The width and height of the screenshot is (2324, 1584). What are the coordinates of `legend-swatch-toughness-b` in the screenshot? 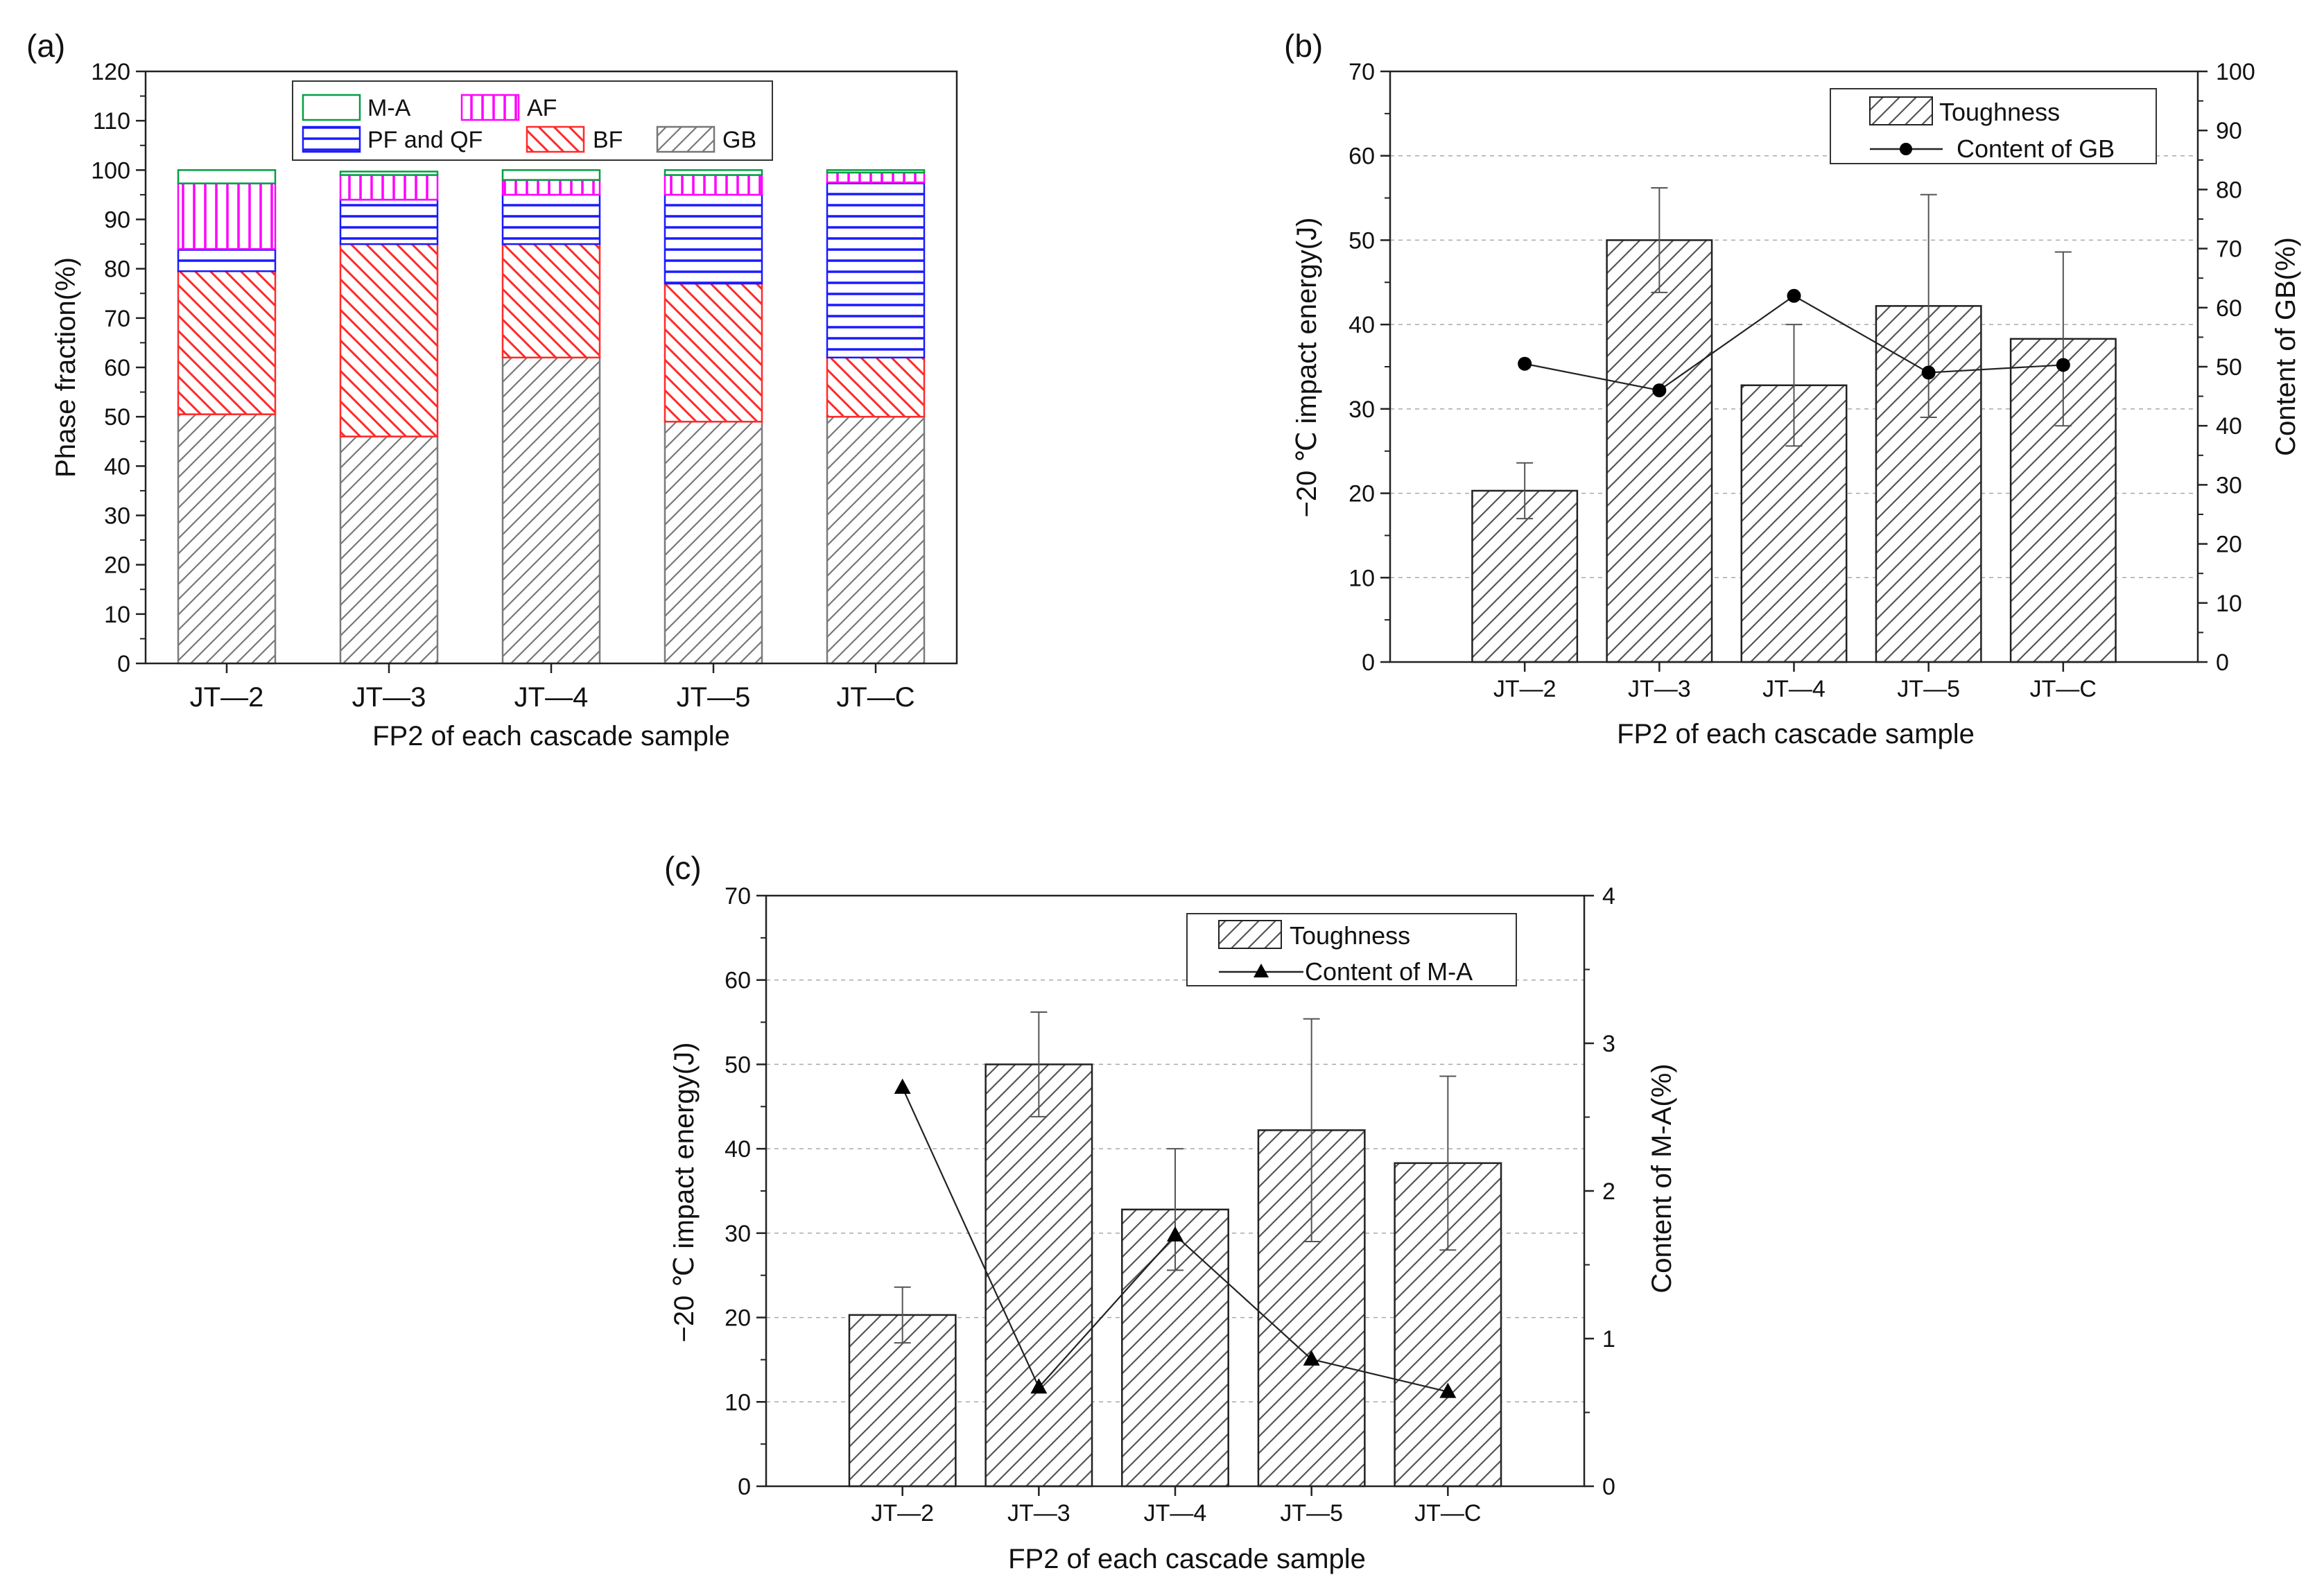 It's located at (1901, 110).